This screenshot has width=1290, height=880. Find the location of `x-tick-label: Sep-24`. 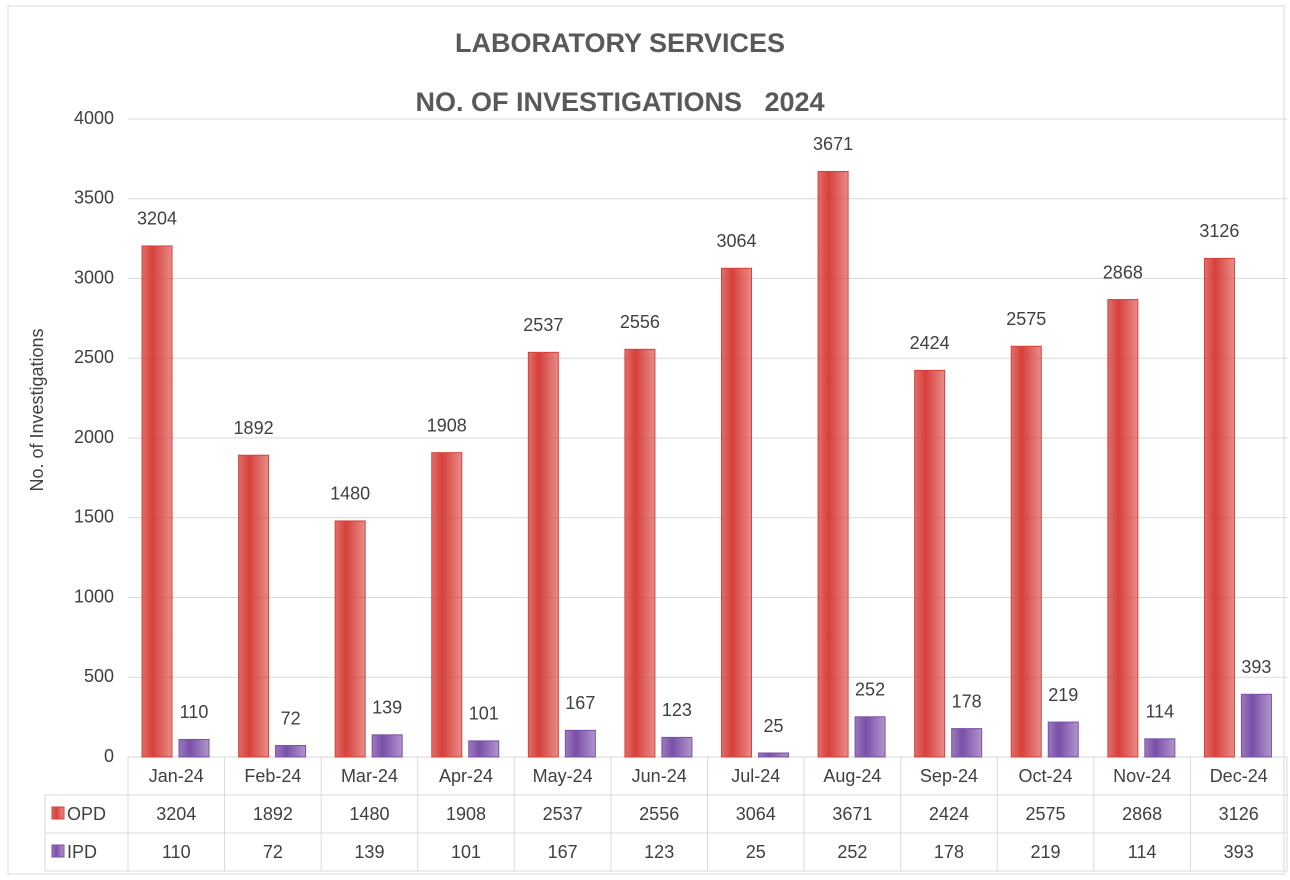

x-tick-label: Sep-24 is located at coordinates (949, 776).